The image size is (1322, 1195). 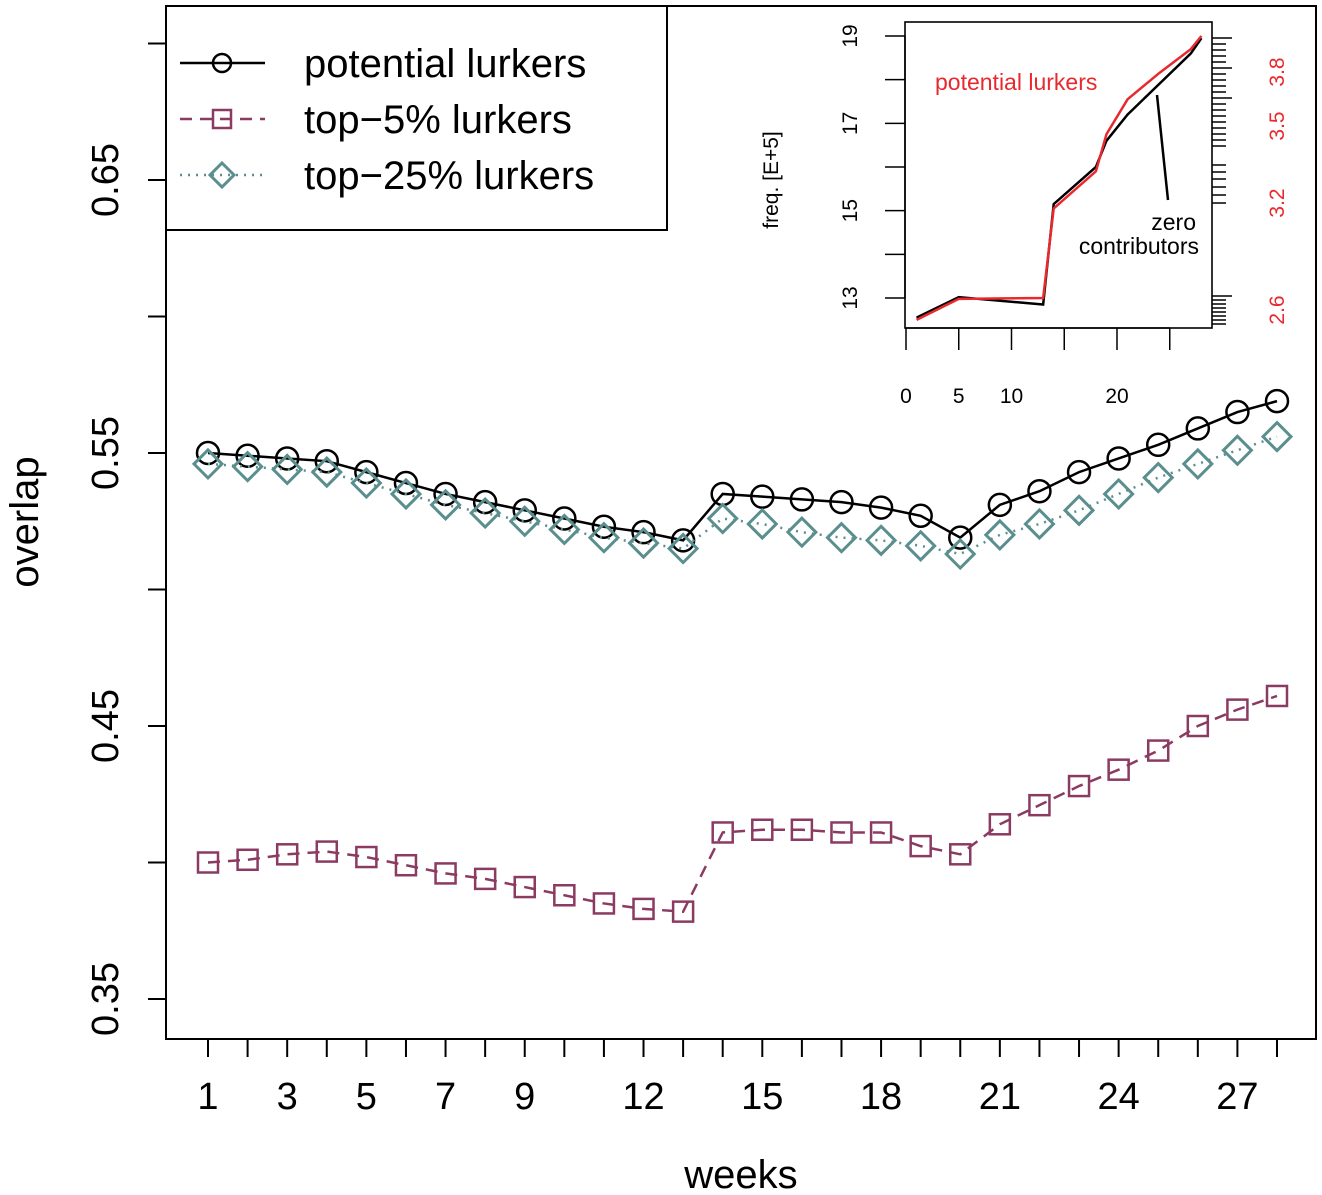 What do you see at coordinates (959, 396) in the screenshot?
I see `inset-x-tick-label: 5` at bounding box center [959, 396].